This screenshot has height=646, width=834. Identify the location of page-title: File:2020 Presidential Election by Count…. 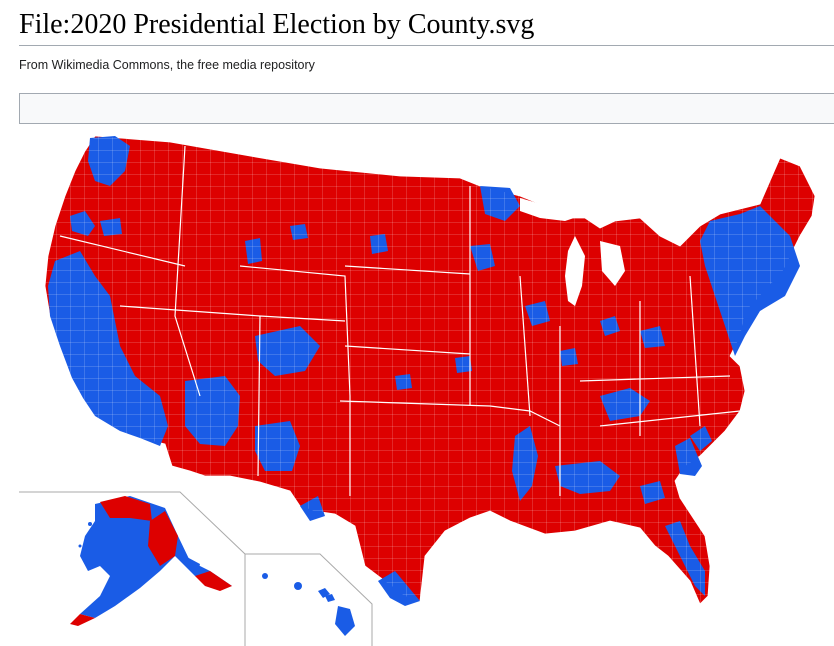
(277, 24).